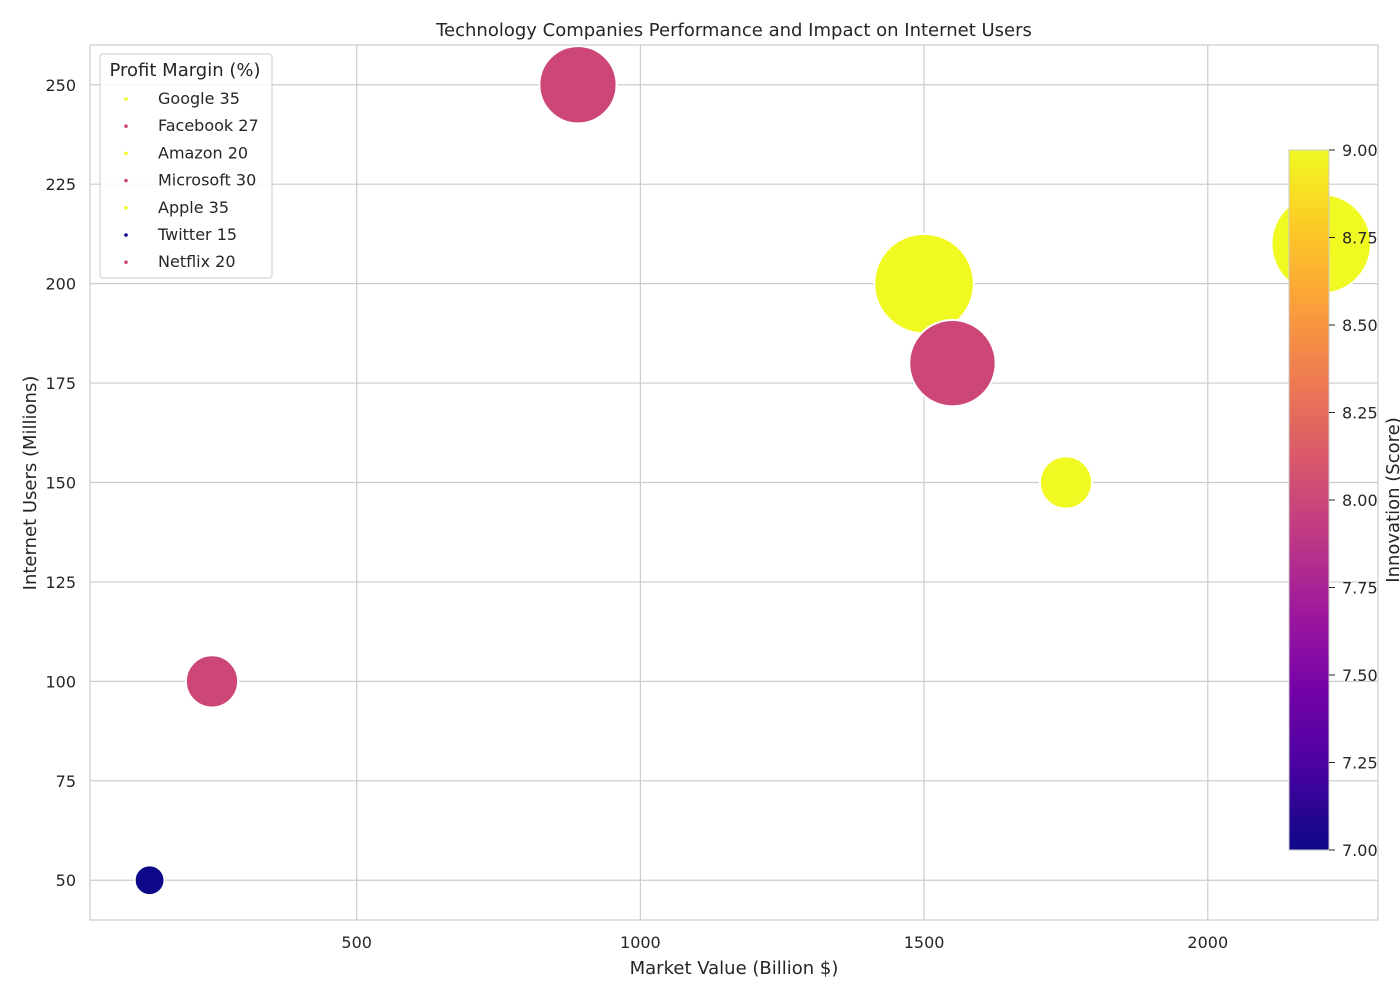 This screenshot has width=1400, height=1000. I want to click on colorbar-tick-label: 8.25, so click(1360, 413).